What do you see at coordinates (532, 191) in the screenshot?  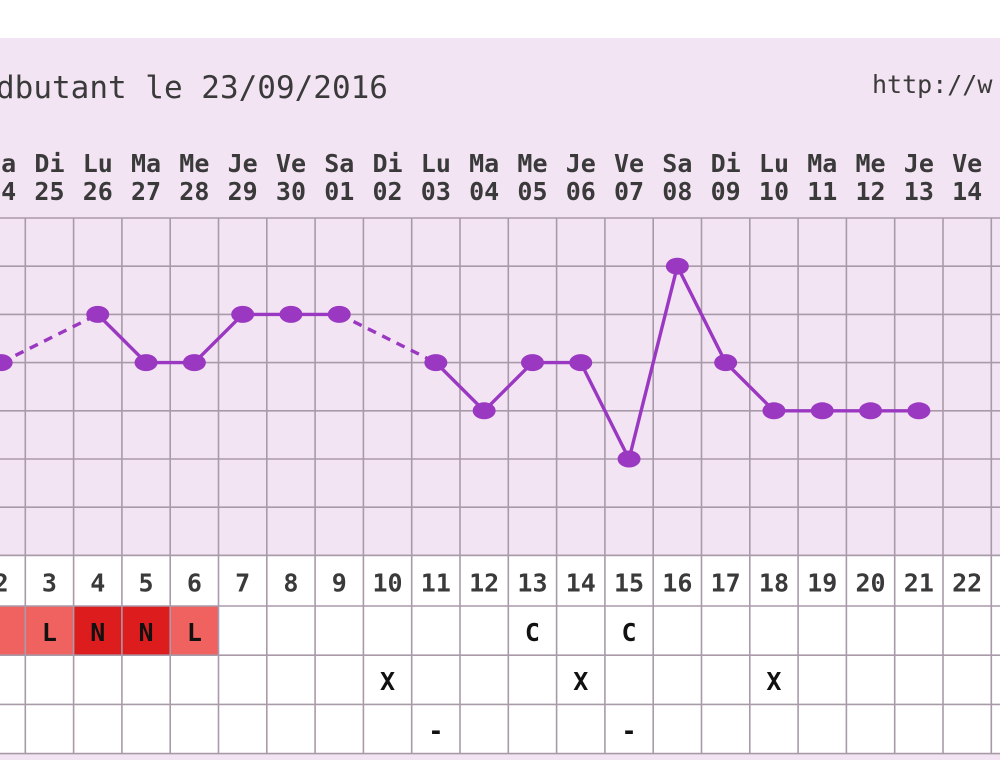 I see `date-label: 05` at bounding box center [532, 191].